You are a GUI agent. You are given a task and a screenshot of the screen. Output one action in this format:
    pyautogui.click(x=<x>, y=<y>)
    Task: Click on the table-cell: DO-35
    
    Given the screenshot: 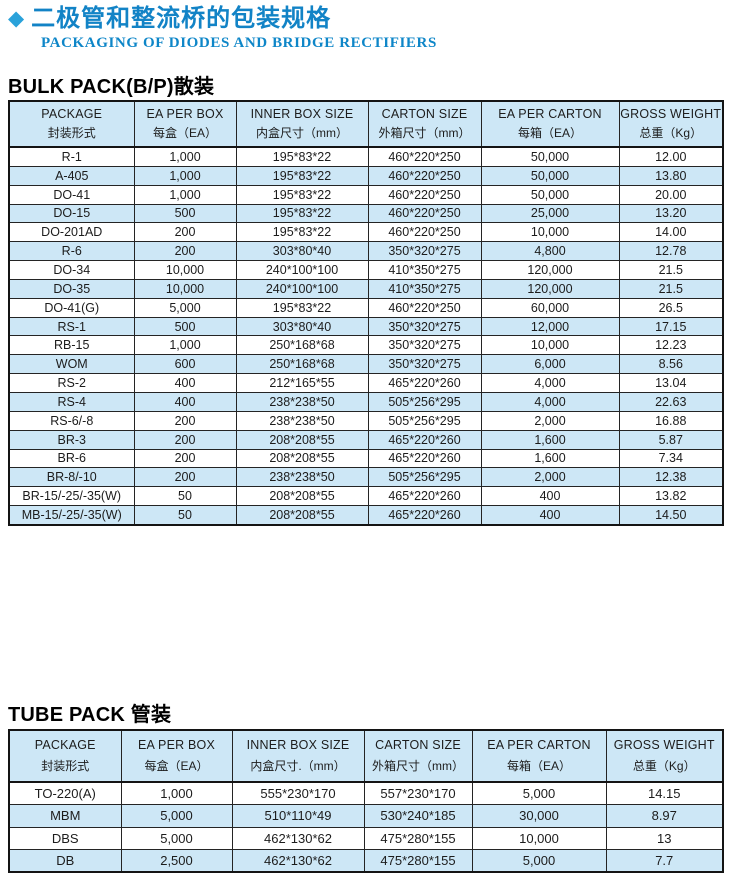 What is the action you would take?
    pyautogui.click(x=71, y=288)
    